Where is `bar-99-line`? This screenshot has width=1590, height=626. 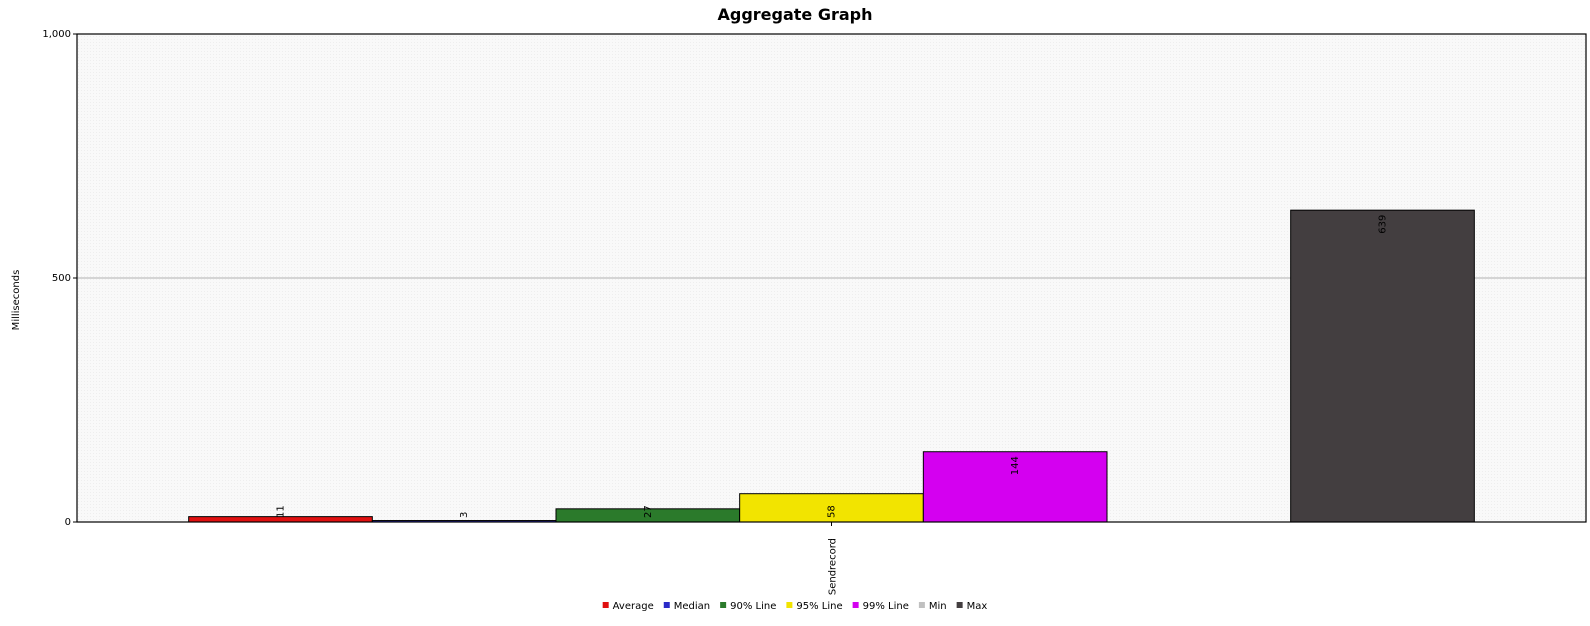
bar-99-line is located at coordinates (1015, 487).